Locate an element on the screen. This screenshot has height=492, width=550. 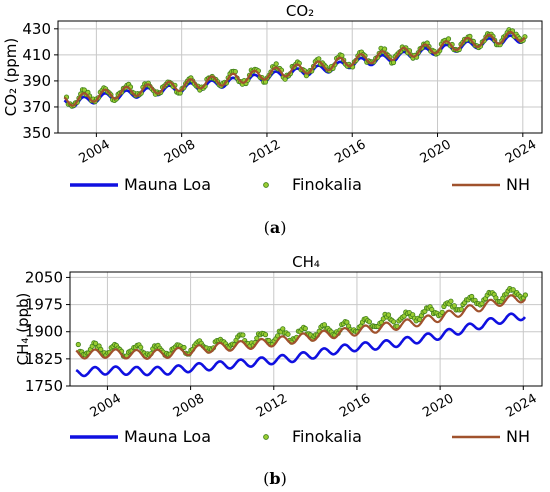
caption-a-letter: a is located at coordinates (275, 227).